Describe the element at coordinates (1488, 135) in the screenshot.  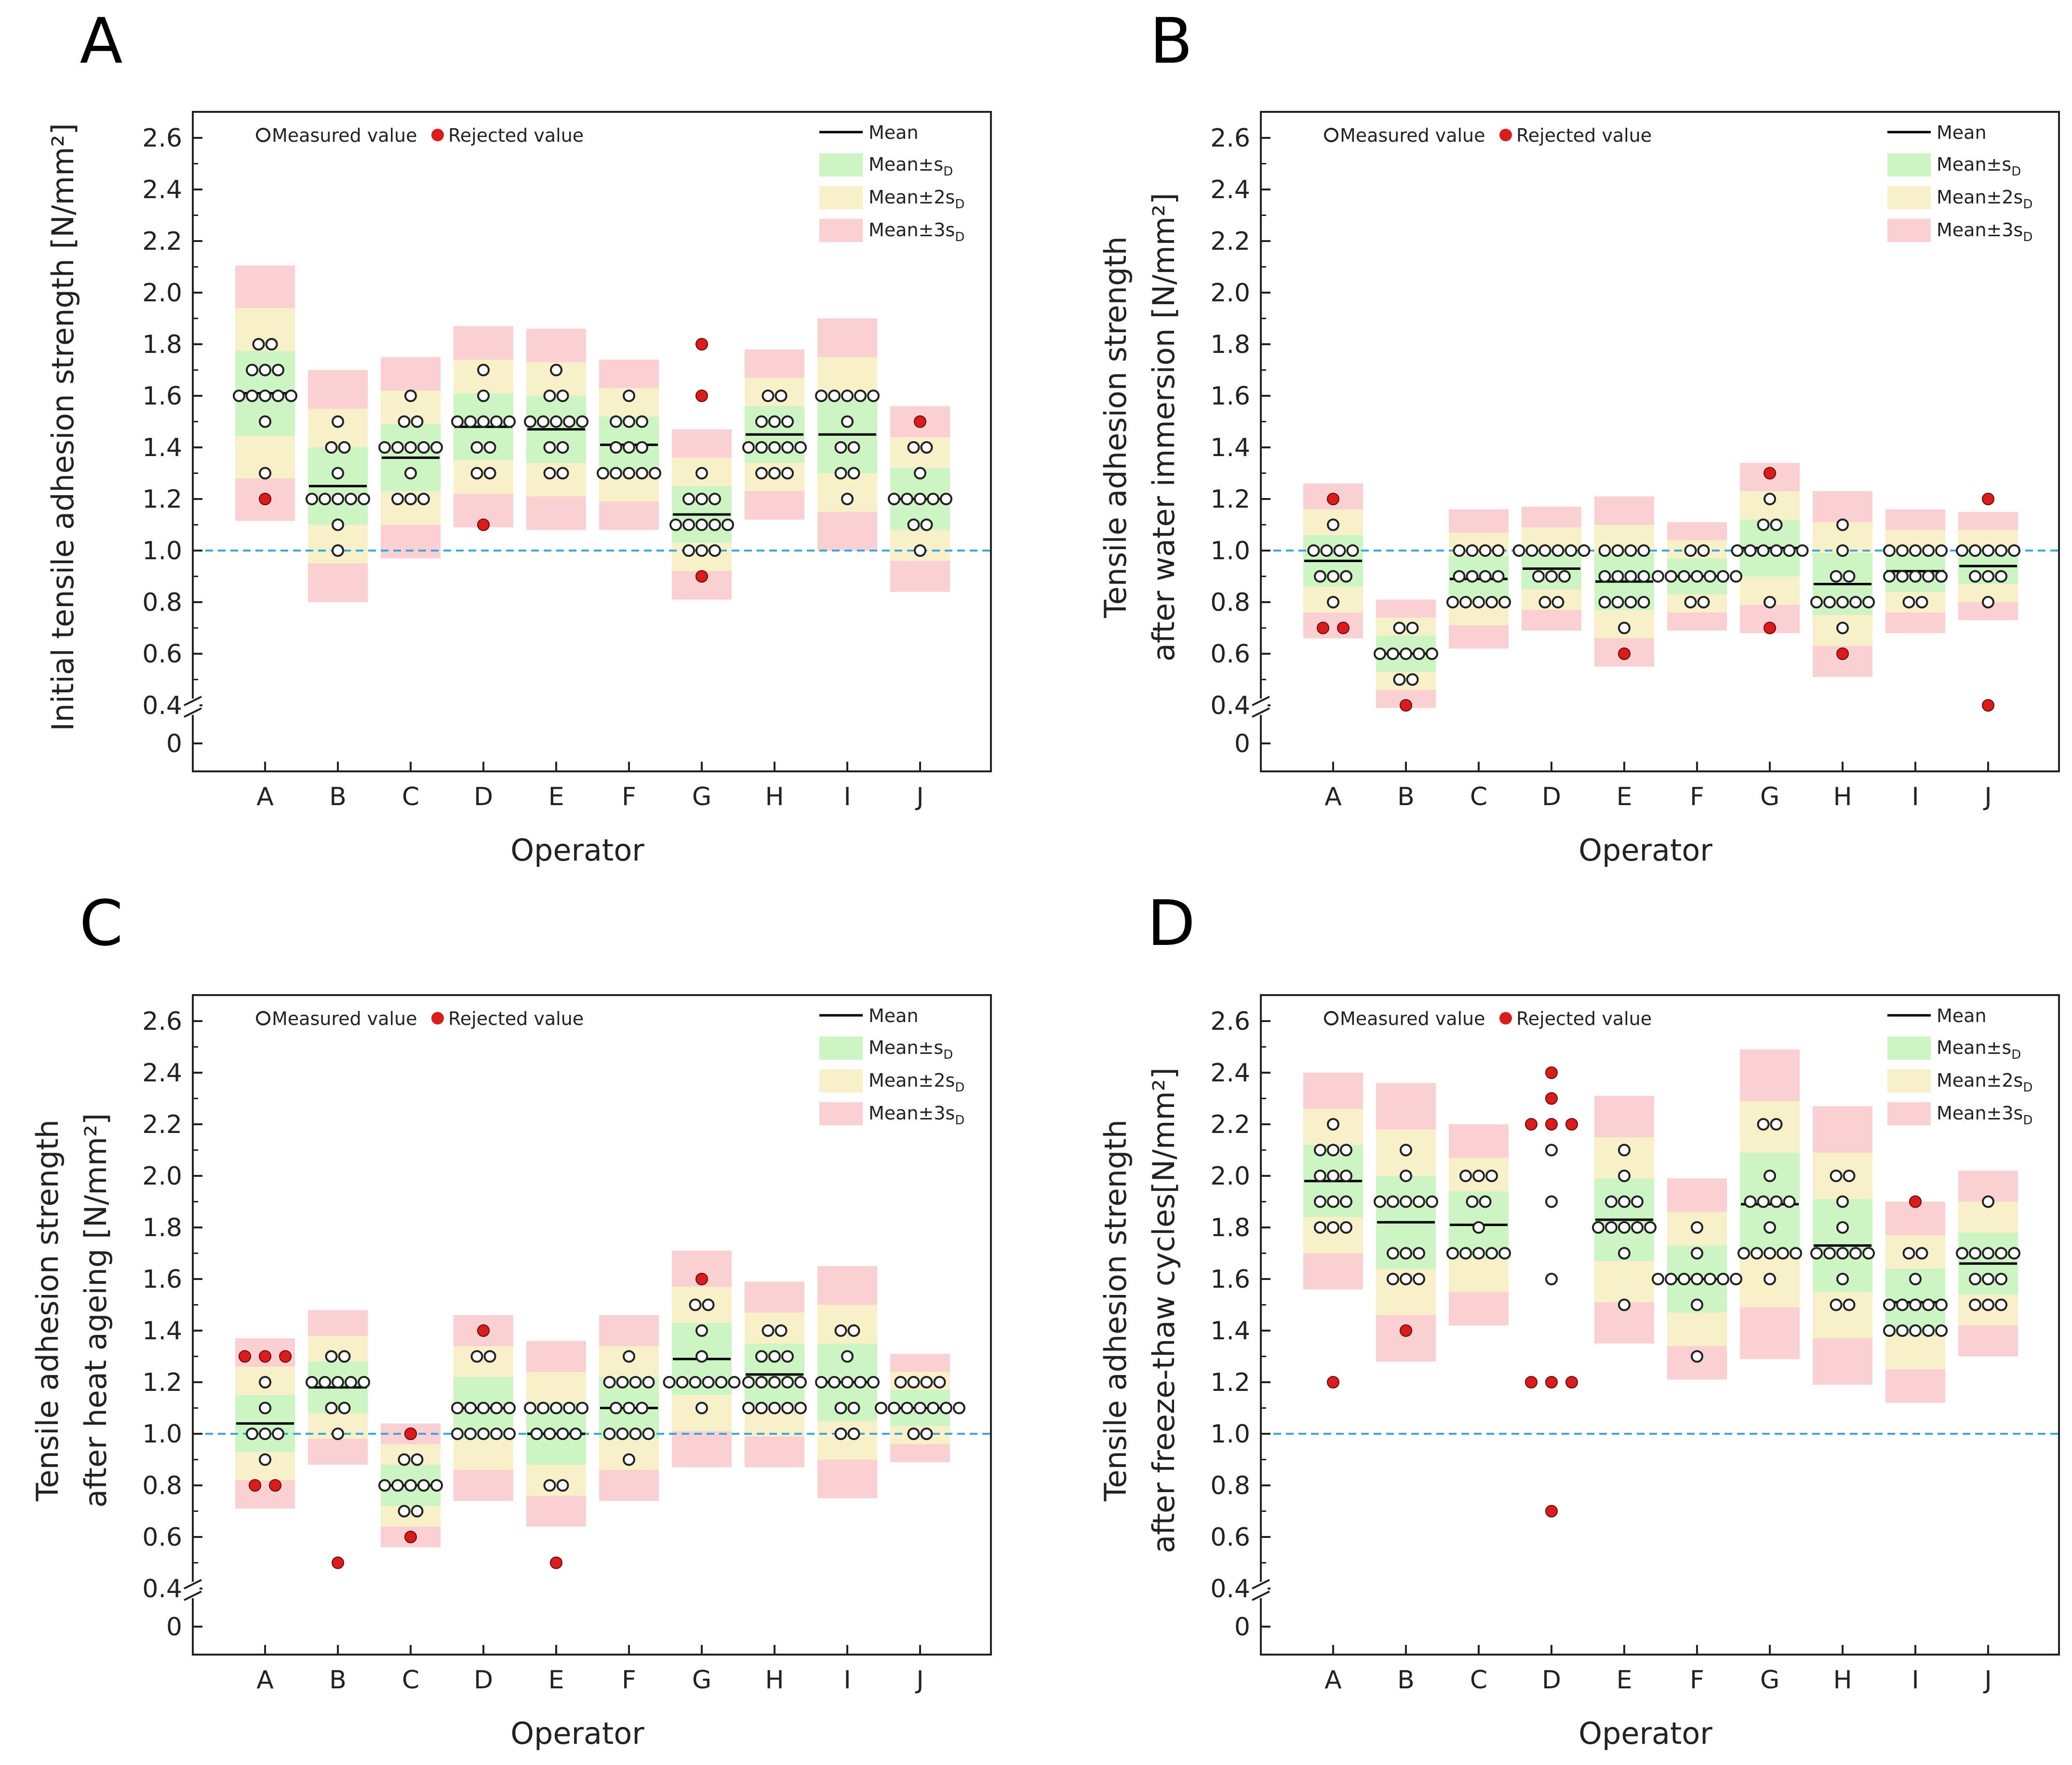
I see `legend-top: Measured value Rejected value` at that location.